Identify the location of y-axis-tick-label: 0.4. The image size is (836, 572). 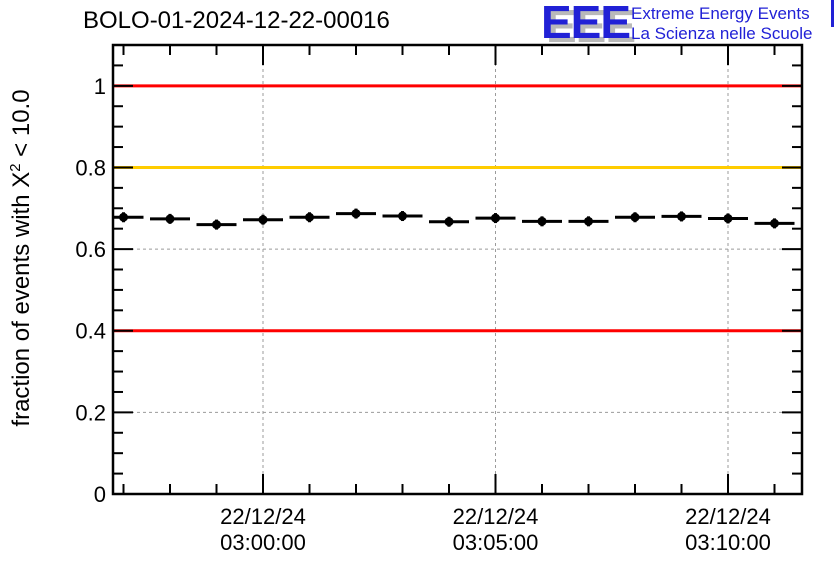
(90, 331).